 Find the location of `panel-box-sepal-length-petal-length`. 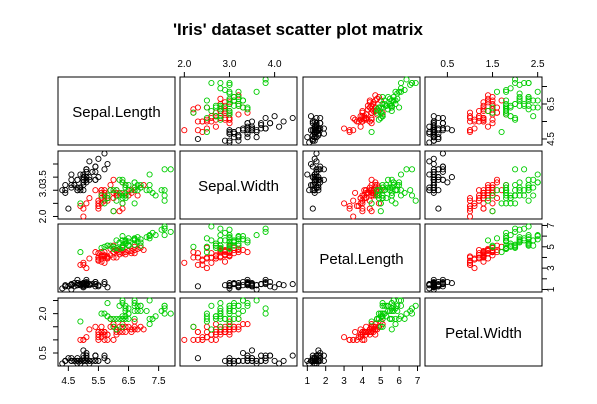

panel-box-sepal-length-petal-length is located at coordinates (361, 111).